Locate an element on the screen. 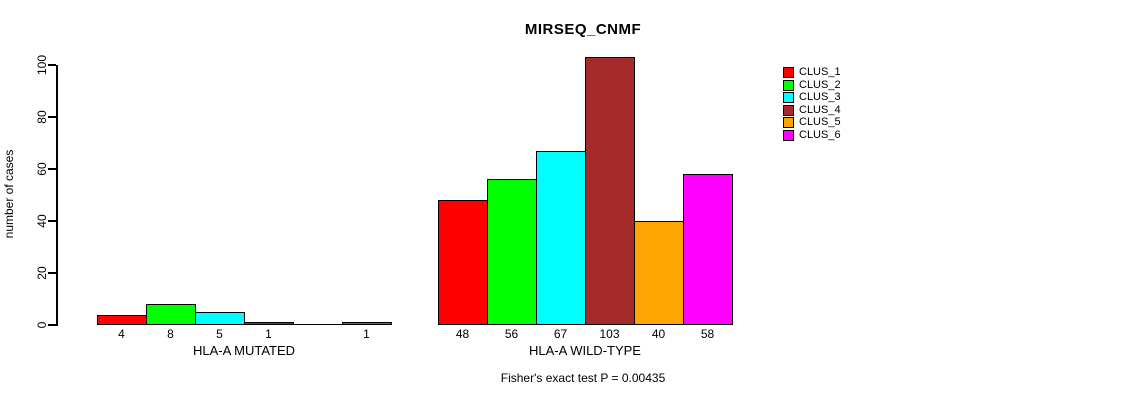 The image size is (1140, 400). legend-item: CLUS_3 is located at coordinates (812, 97).